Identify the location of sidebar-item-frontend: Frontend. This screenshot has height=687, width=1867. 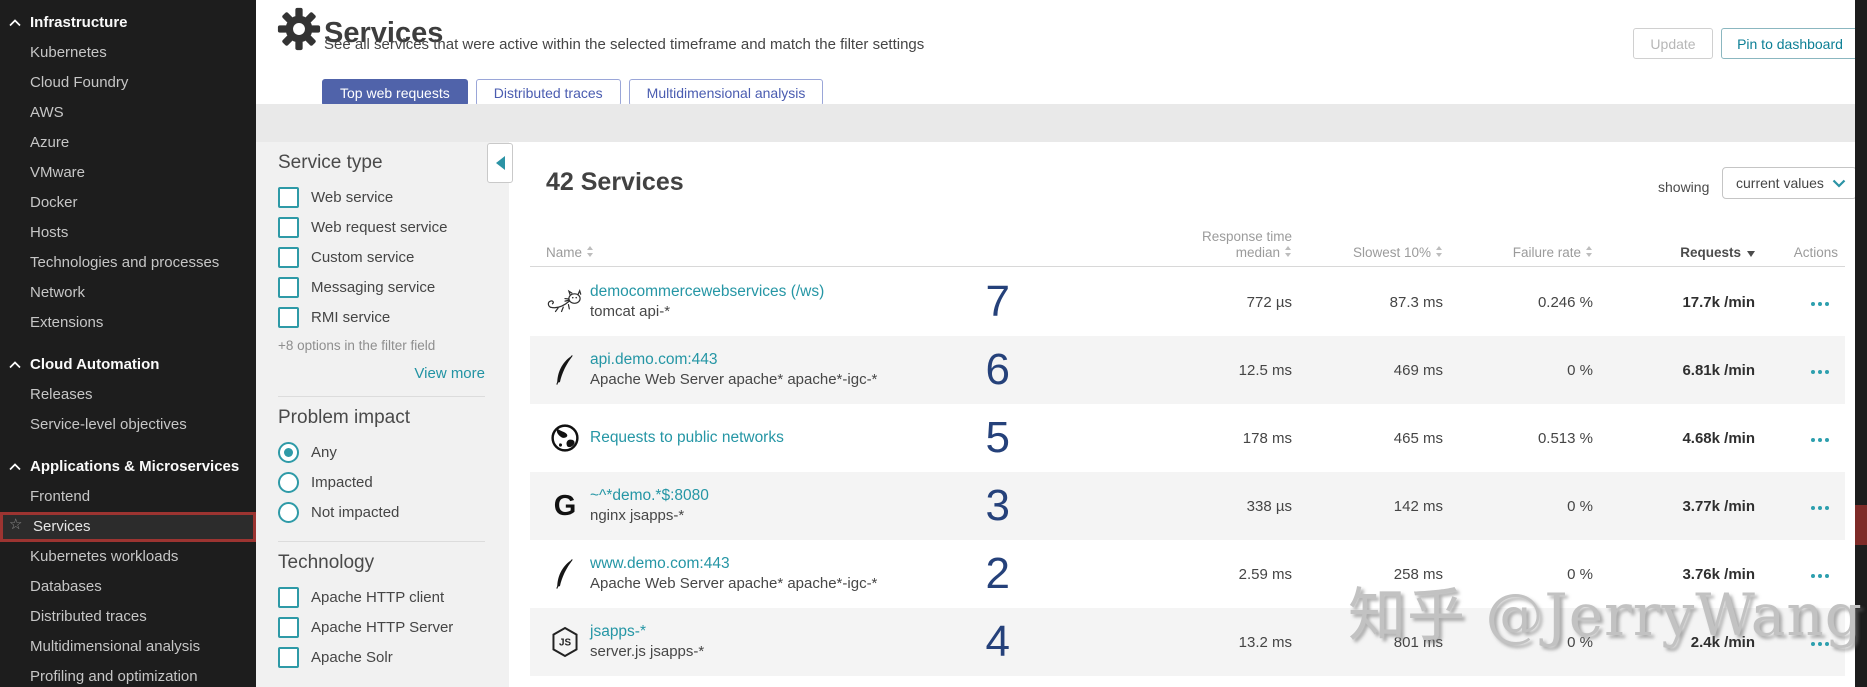
(128, 497).